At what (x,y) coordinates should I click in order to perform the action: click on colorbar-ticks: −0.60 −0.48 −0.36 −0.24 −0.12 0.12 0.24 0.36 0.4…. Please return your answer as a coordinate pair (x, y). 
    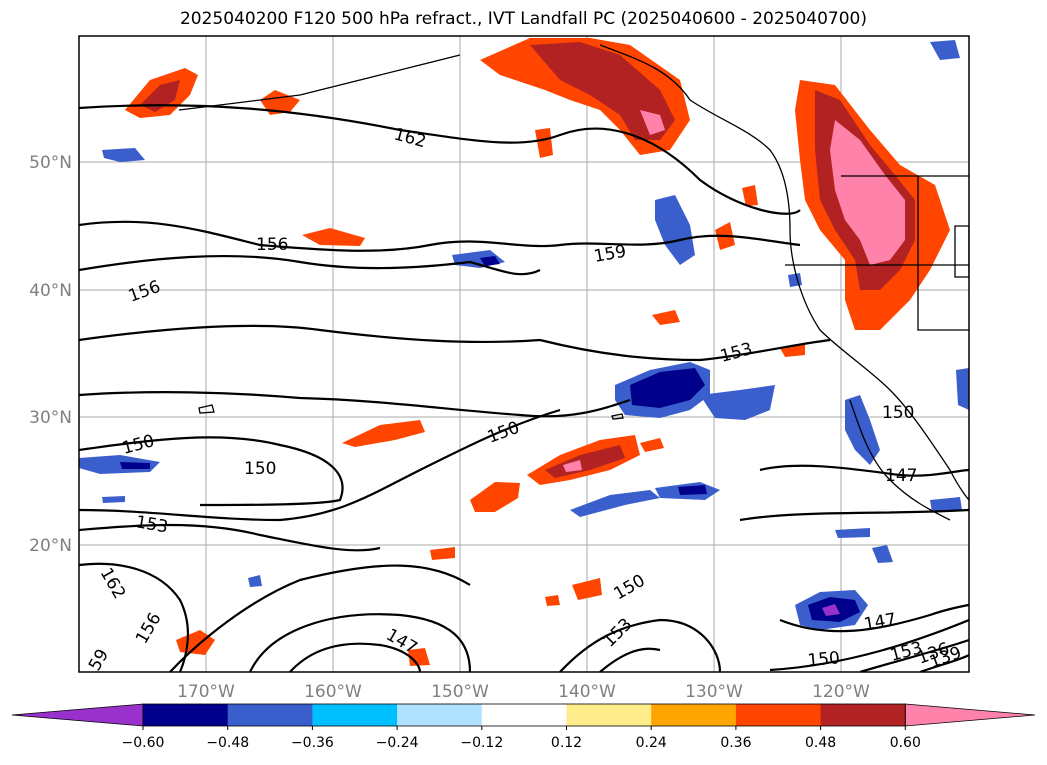
    Looking at the image, I should click on (521, 738).